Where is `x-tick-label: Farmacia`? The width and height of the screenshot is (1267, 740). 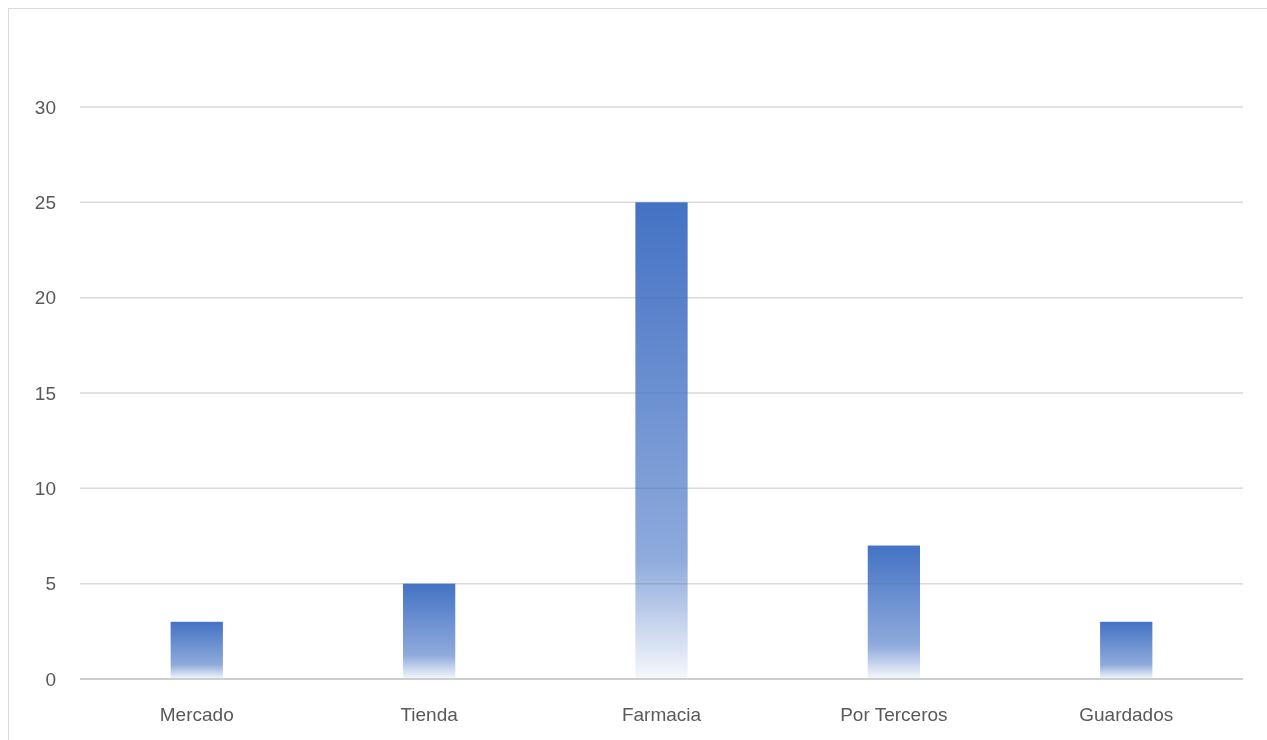
x-tick-label: Farmacia is located at coordinates (661, 714).